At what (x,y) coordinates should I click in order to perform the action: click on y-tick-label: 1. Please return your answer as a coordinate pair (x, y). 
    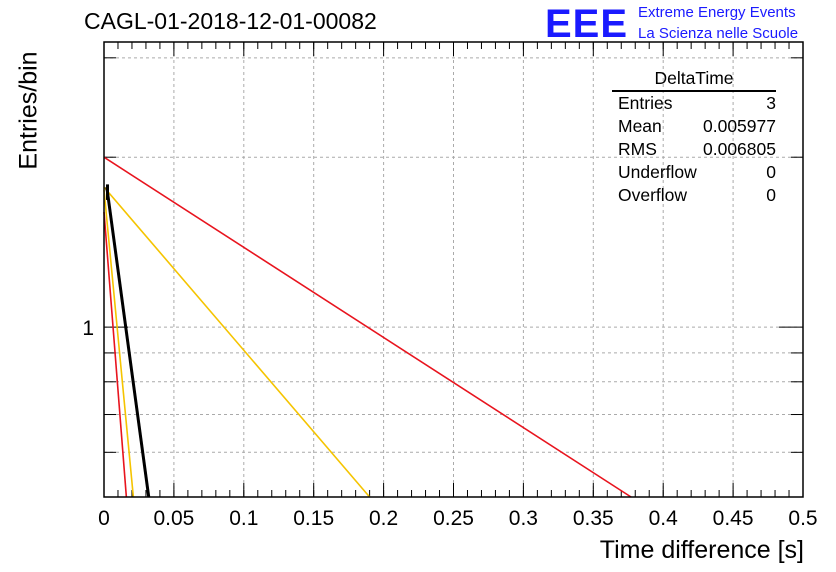
    Looking at the image, I should click on (88, 328).